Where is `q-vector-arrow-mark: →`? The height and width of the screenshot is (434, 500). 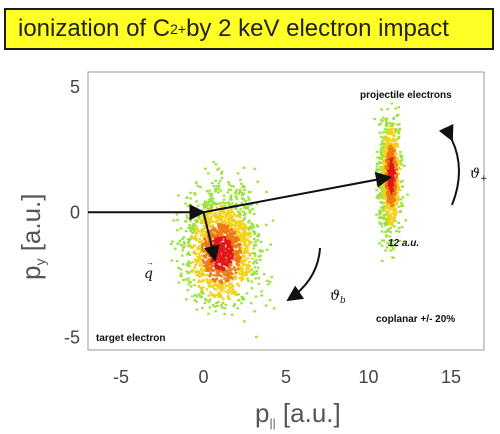
q-vector-arrow-mark: → is located at coordinates (150, 262).